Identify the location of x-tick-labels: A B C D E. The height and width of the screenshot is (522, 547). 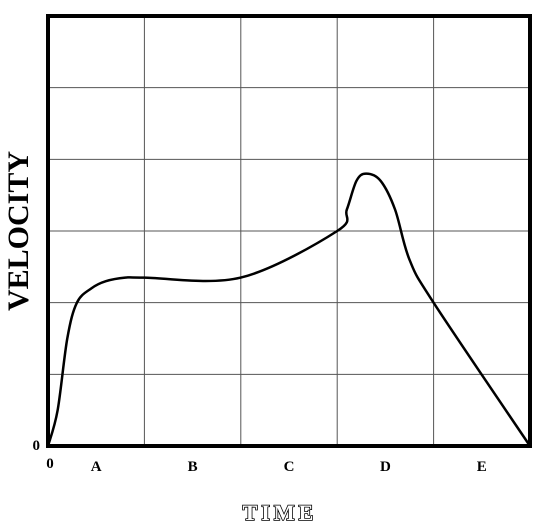
(289, 467).